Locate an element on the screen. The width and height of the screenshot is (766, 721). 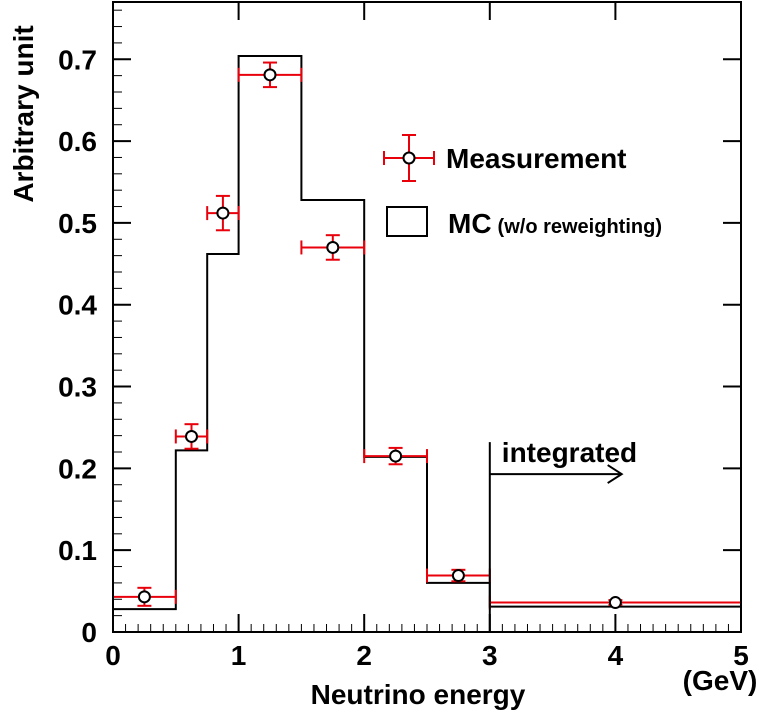
legend-measurement-label: Measurement is located at coordinates (536, 158).